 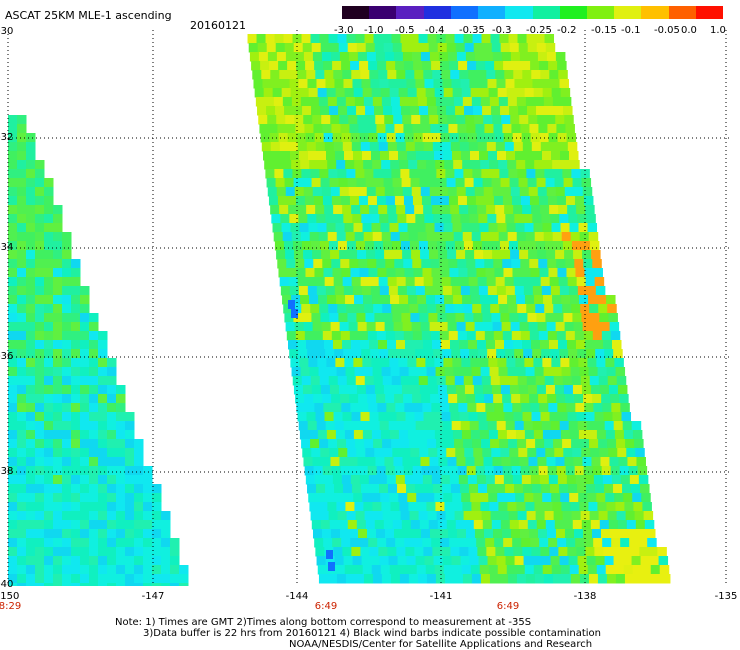 What do you see at coordinates (604, 30) in the screenshot?
I see `colorbar-tick-label: -0.15` at bounding box center [604, 30].